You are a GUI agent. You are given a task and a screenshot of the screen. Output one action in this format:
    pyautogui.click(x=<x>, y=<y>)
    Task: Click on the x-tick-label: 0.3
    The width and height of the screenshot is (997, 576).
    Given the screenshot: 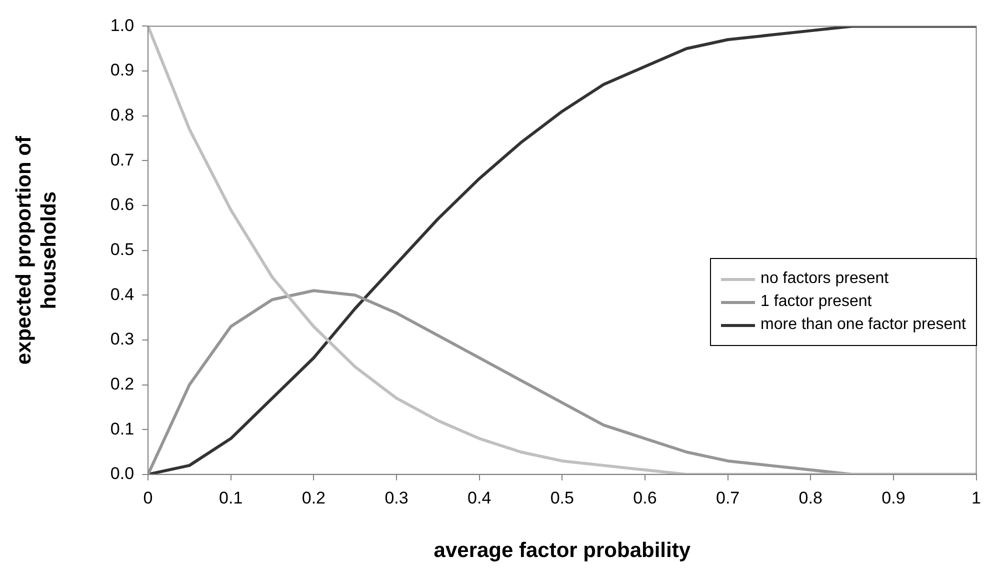 What is the action you would take?
    pyautogui.click(x=396, y=498)
    